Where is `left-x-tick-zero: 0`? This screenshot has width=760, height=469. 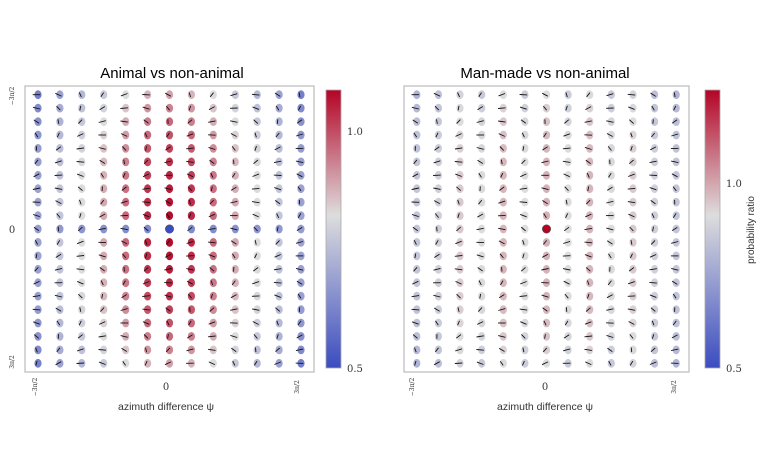
left-x-tick-zero: 0 is located at coordinates (166, 387).